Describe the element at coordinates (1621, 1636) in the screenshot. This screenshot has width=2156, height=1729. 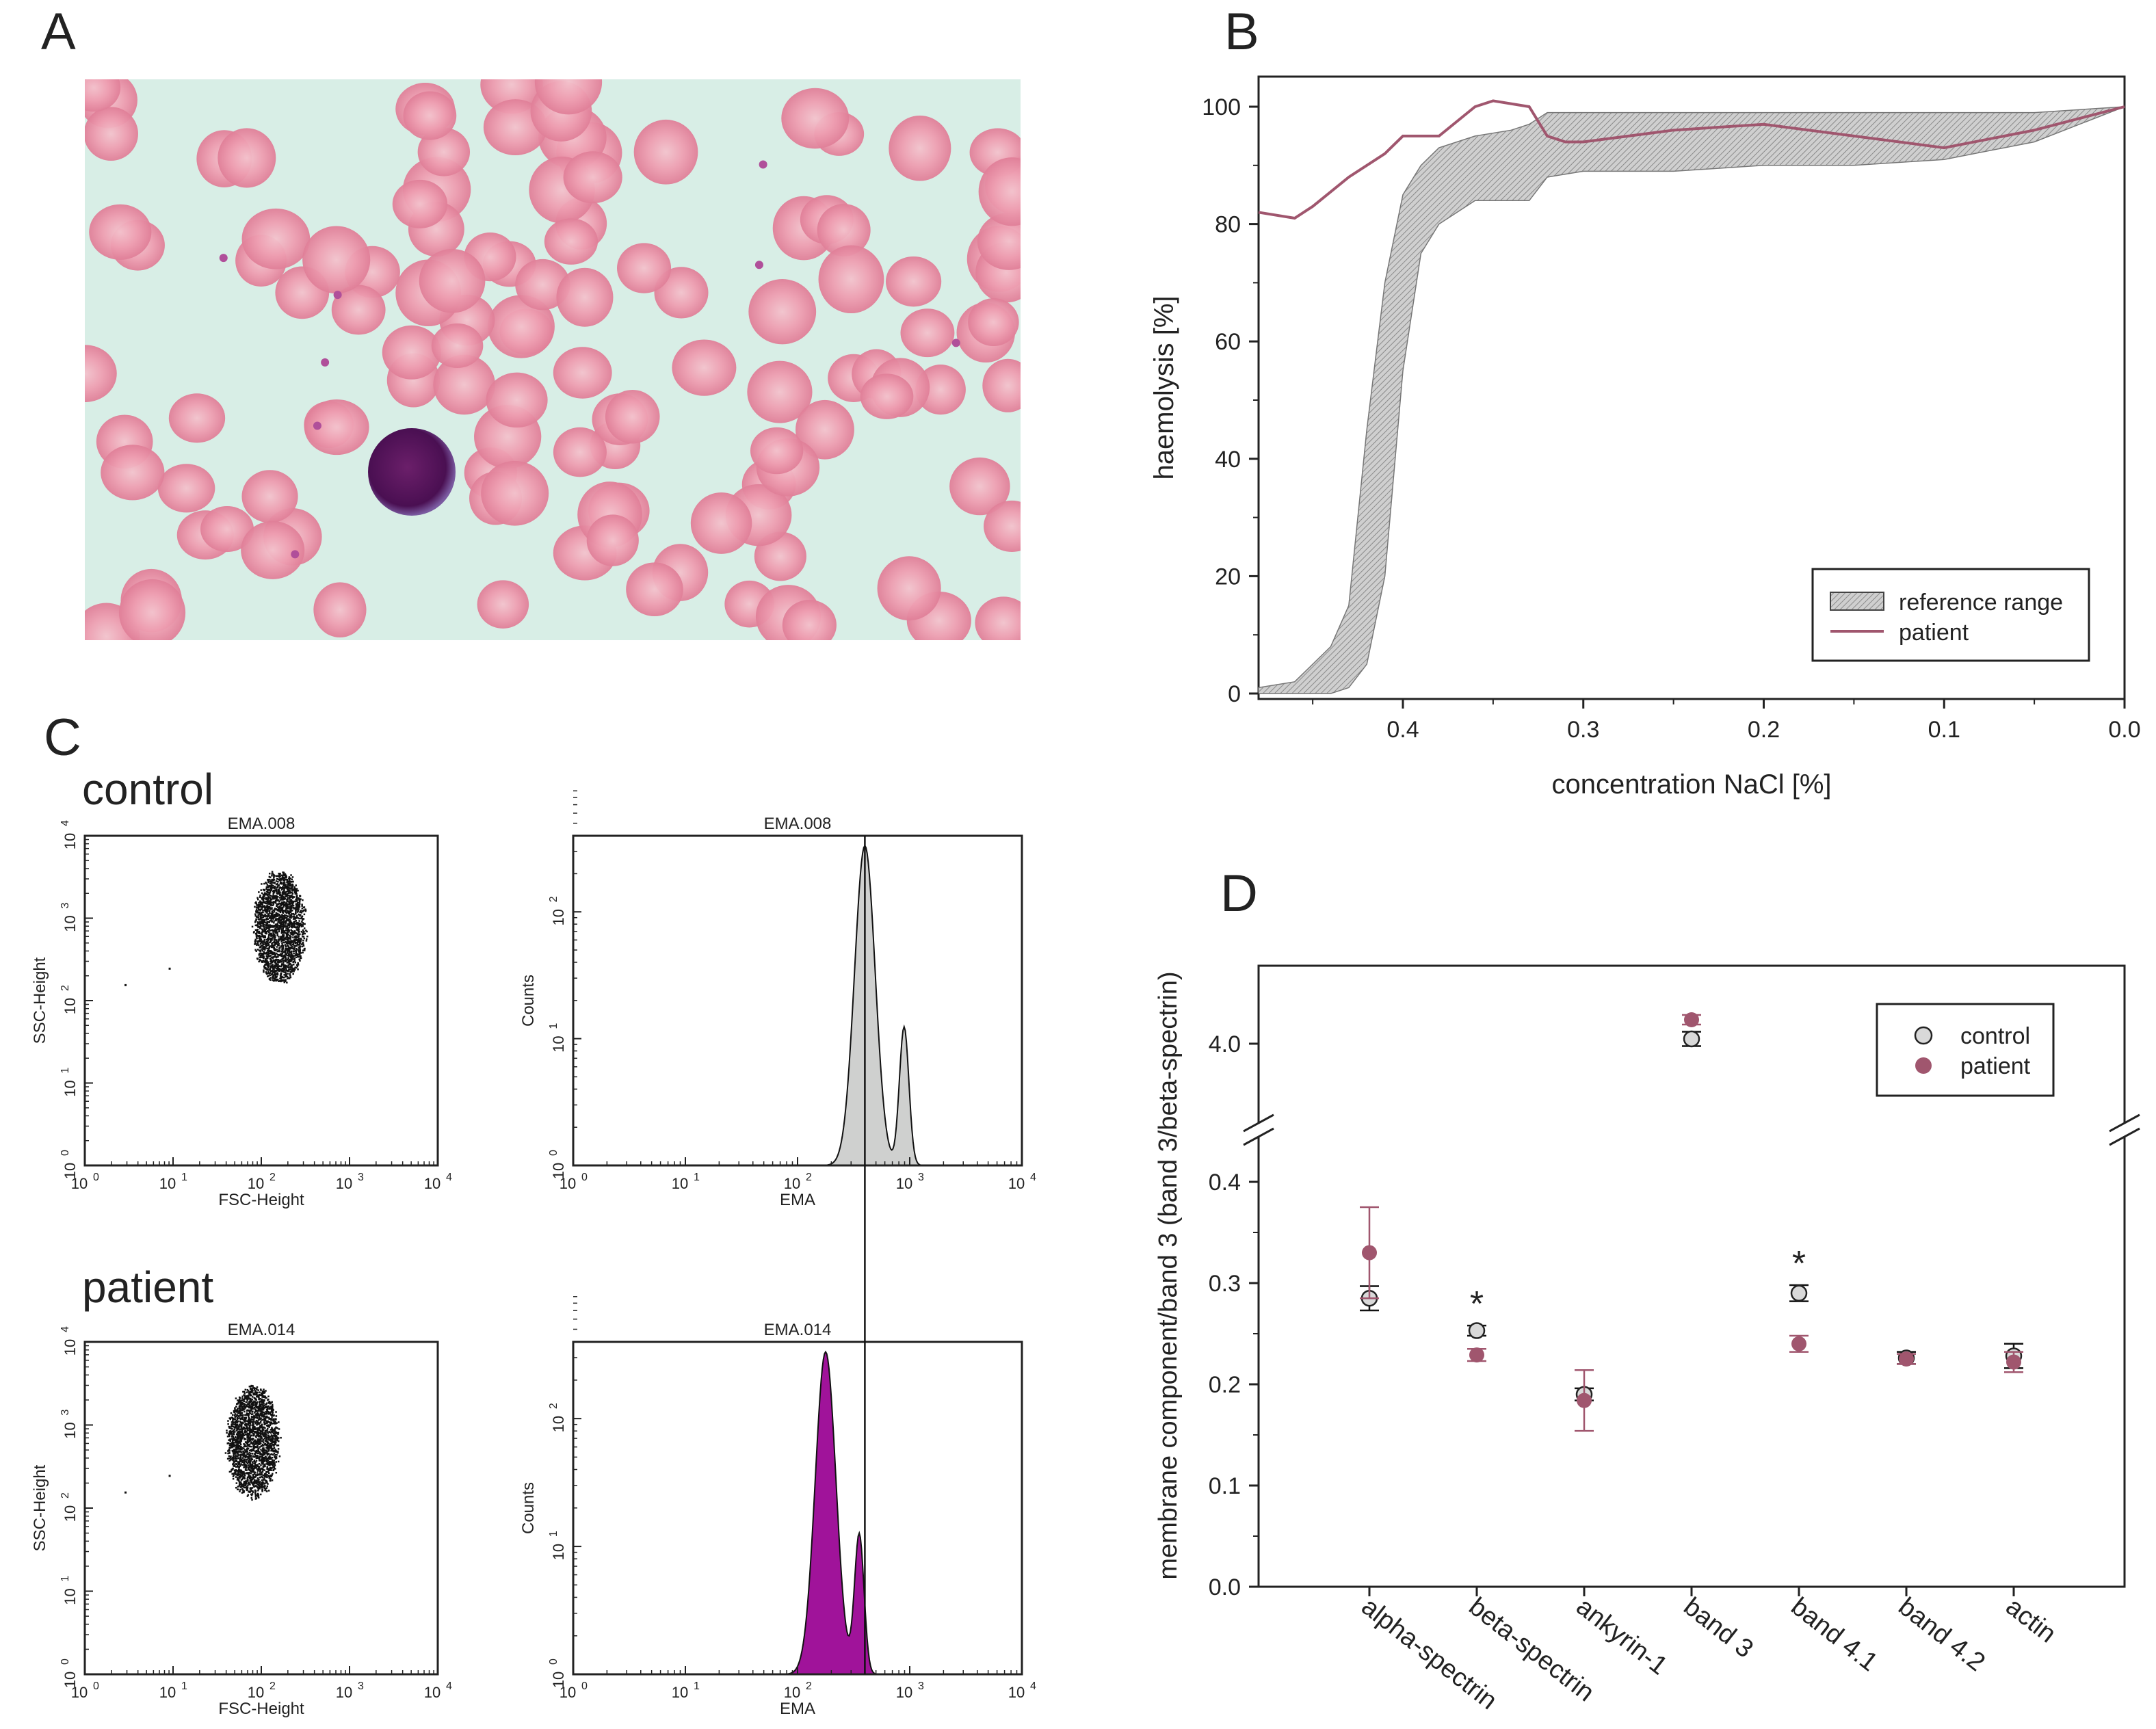
I see `x-tick-label: ankyrin-1` at that location.